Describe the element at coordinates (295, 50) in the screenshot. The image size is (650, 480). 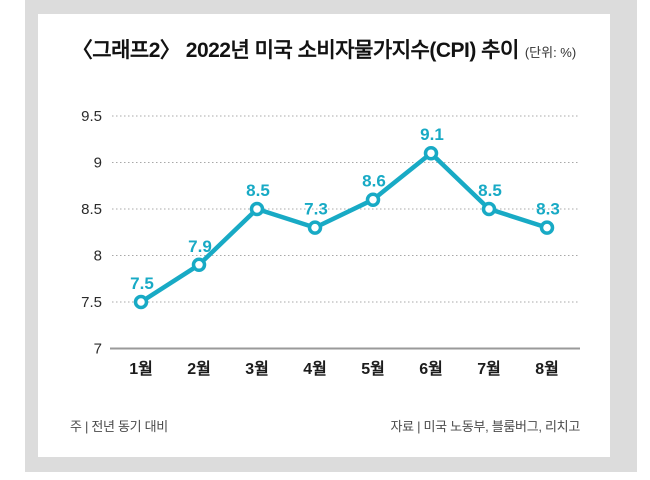
I see `chart-title: 〈그래프2〉 2022년 미국 소비자물가지수(CPI) 추이` at that location.